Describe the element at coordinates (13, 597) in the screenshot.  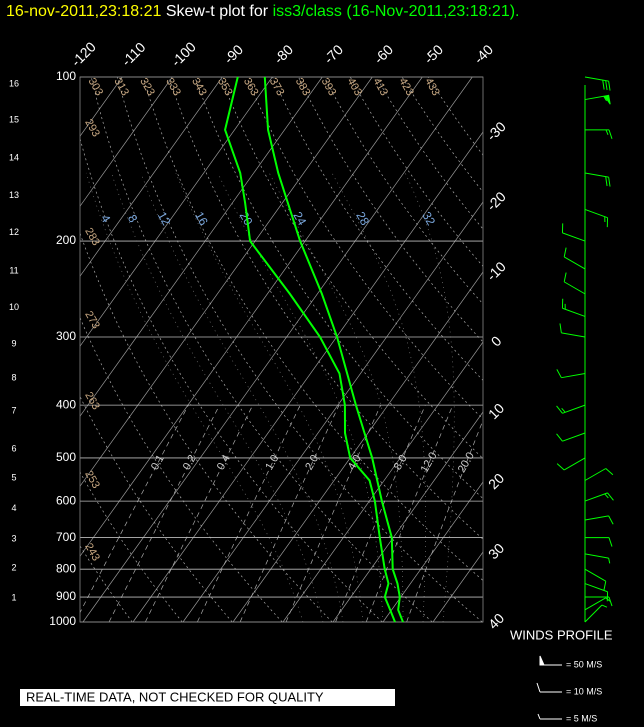
I see `height-label: 1` at that location.